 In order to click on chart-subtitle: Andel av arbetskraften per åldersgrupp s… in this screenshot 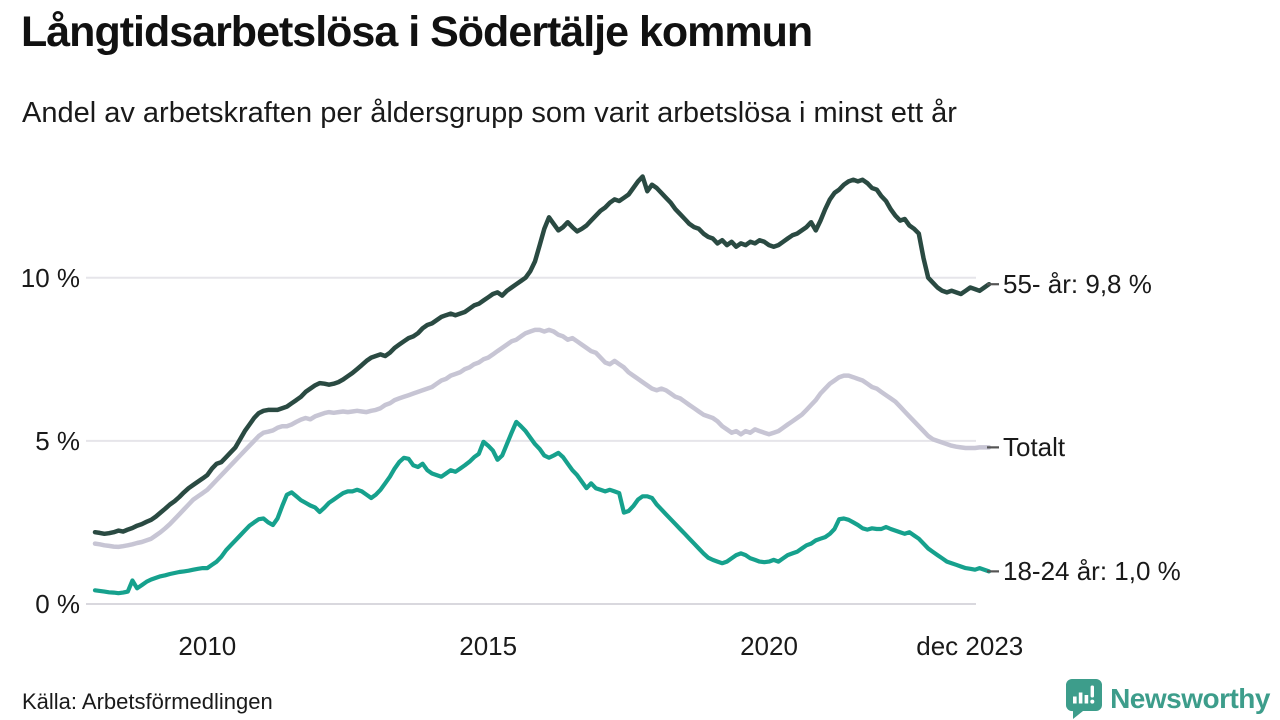, I will do `click(489, 113)`.